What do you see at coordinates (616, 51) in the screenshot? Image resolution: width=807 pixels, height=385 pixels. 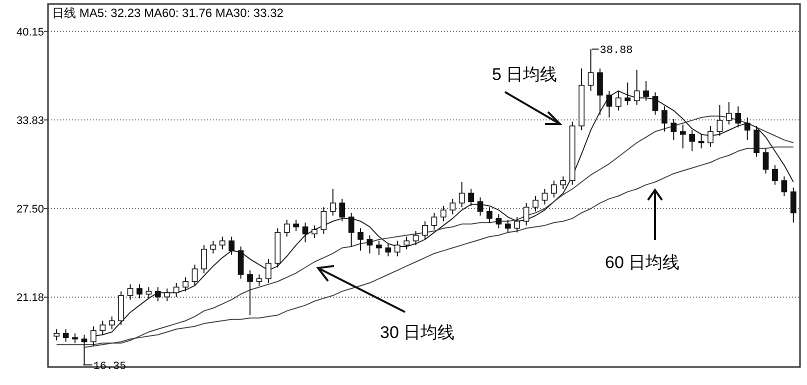 I see `annotation: 38.88` at bounding box center [616, 51].